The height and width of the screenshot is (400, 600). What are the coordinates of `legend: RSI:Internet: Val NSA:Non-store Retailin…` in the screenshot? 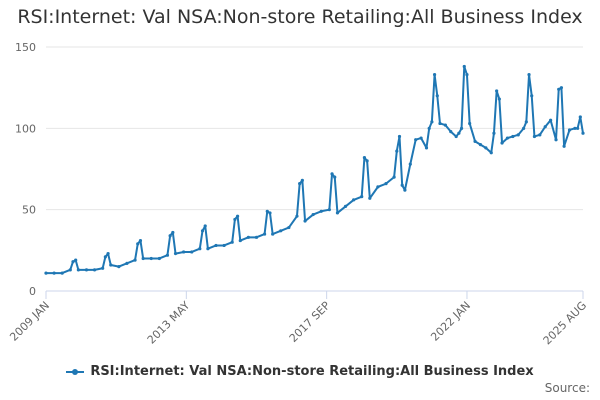 It's located at (300, 371).